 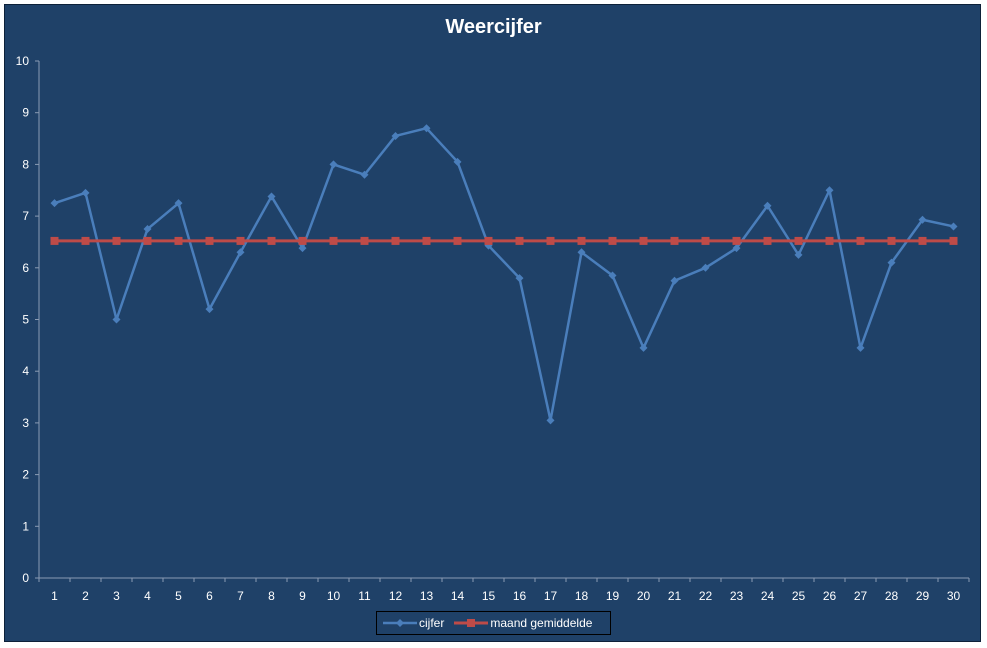 I want to click on x-tick-label: 7, so click(x=240, y=596).